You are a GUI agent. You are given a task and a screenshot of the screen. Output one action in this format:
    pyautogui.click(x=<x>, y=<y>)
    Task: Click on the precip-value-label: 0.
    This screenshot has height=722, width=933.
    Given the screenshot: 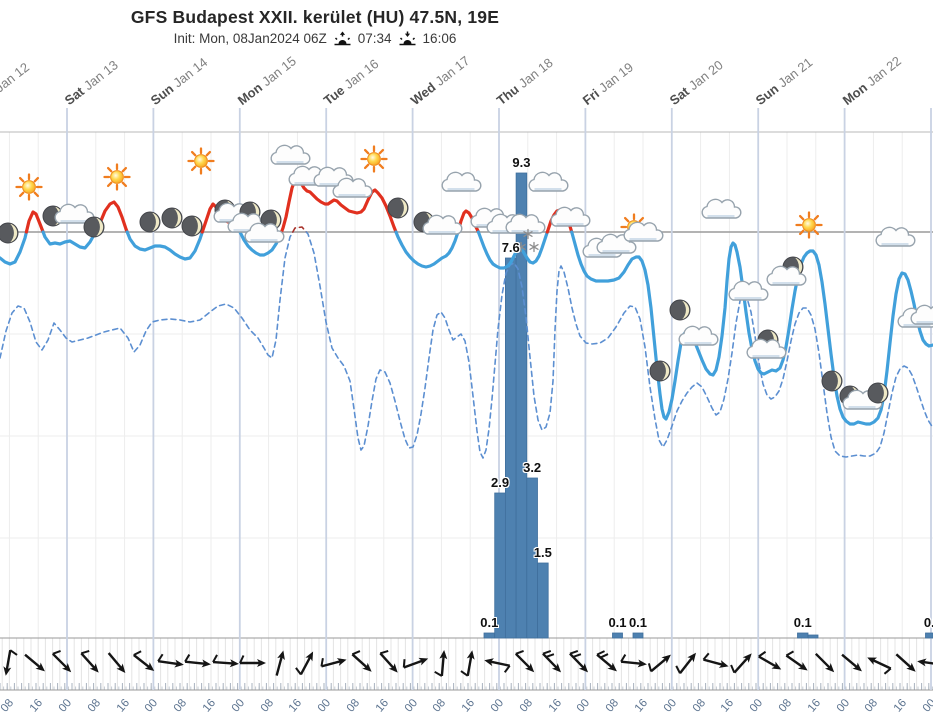 What is the action you would take?
    pyautogui.click(x=928, y=622)
    